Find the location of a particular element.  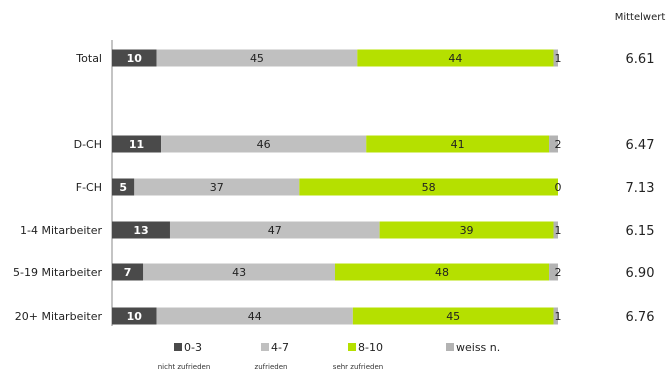

data-label-4-7: 44 is located at coordinates (255, 316).